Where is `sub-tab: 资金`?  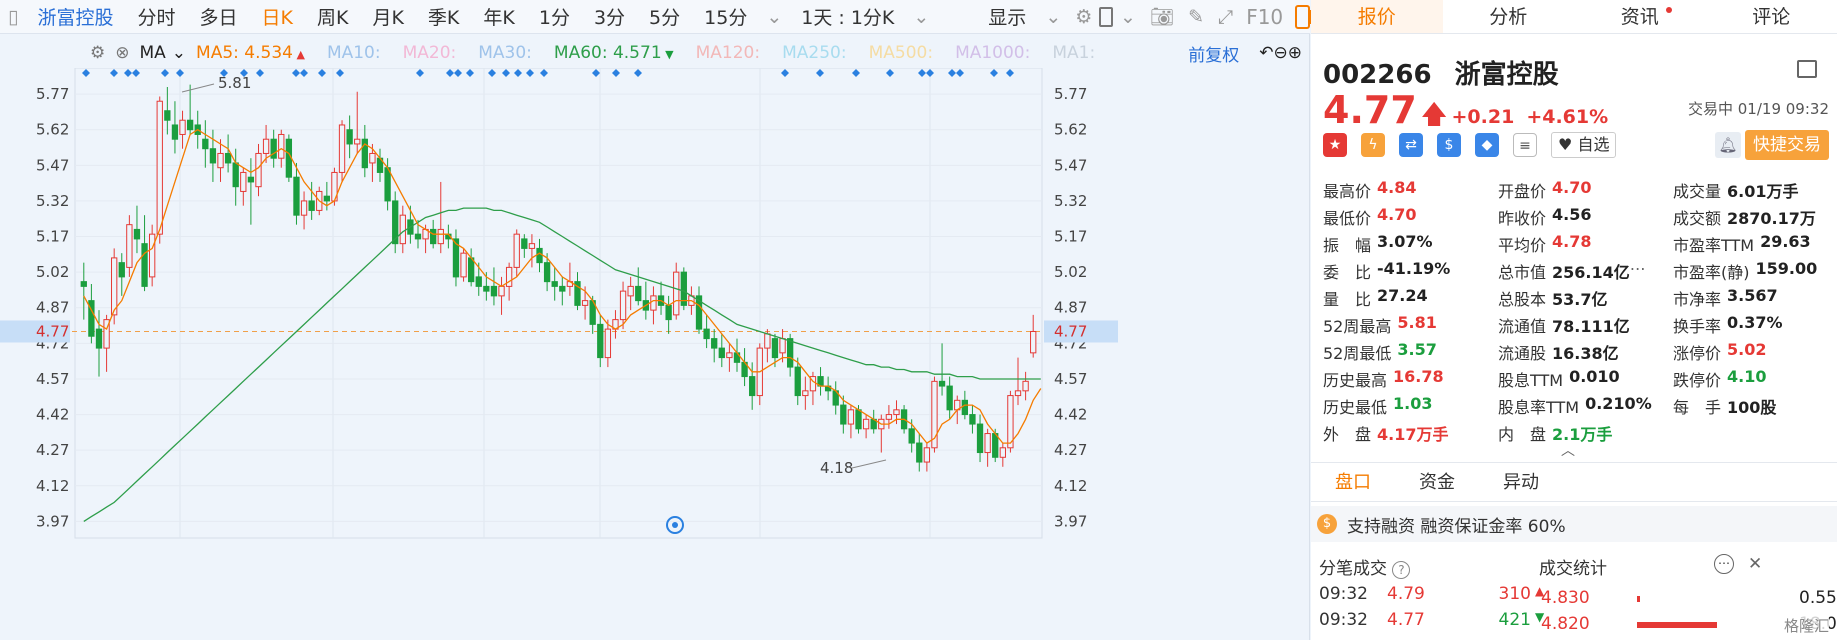
sub-tab: 资金 is located at coordinates (1437, 482).